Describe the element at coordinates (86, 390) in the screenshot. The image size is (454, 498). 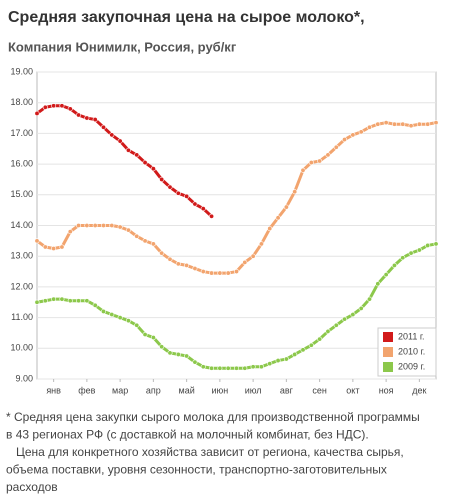
I see `x-tick-label: фев` at that location.